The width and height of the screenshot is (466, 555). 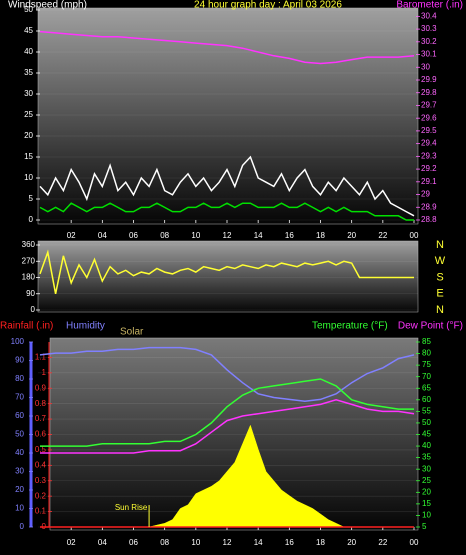 I want to click on y2-tick-label: 29.8, so click(x=429, y=92).